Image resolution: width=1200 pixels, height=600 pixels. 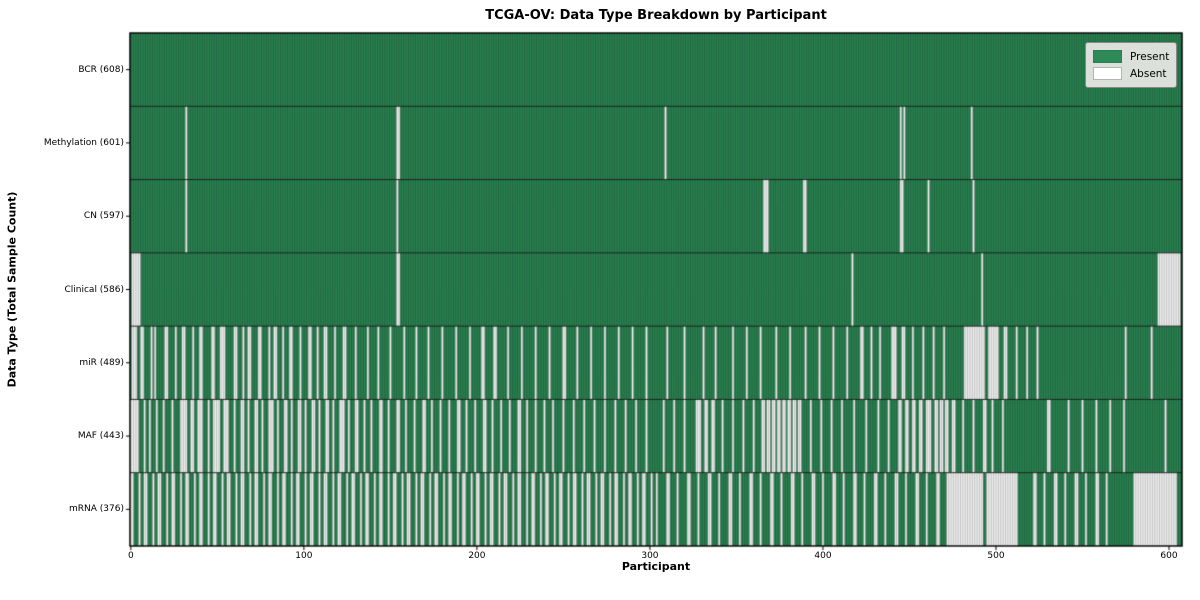 I want to click on y-tick-label-cn: CN (597), so click(x=103, y=216).